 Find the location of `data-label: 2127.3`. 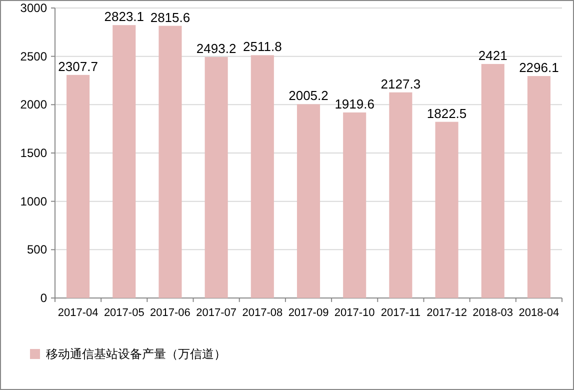

data-label: 2127.3 is located at coordinates (400, 84).